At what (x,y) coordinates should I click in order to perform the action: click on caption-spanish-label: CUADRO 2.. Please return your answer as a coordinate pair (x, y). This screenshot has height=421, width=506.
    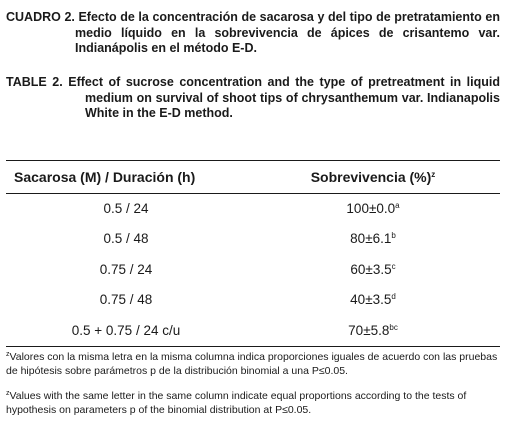
    Looking at the image, I should click on (40, 17).